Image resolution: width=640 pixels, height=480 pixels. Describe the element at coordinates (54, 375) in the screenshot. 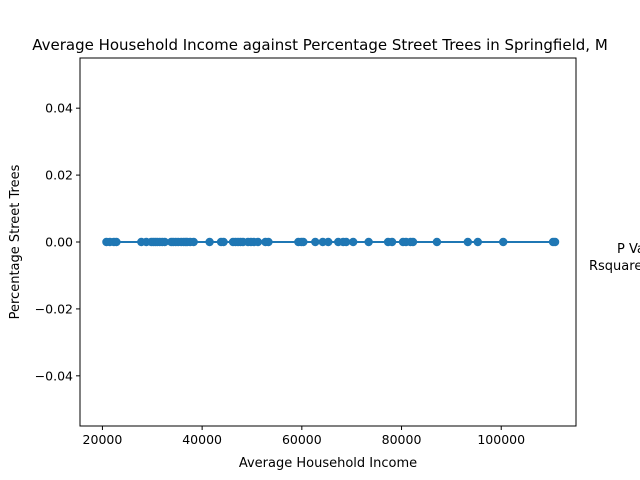

I see `y-tick-label: −0.04` at that location.